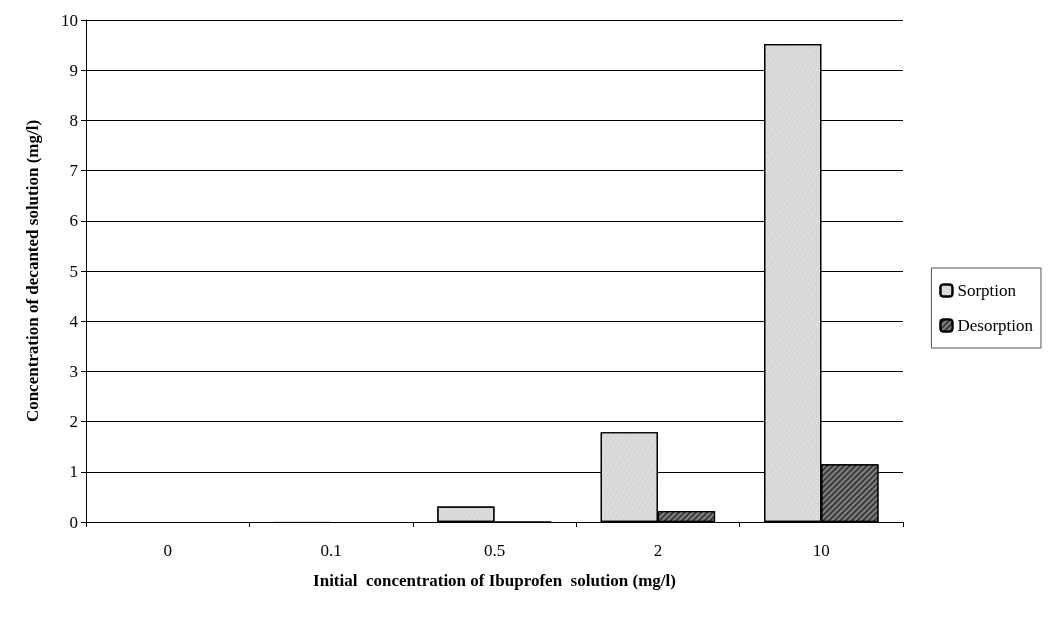 Image resolution: width=1051 pixels, height=620 pixels. I want to click on y-tick-label: 2, so click(73, 422).